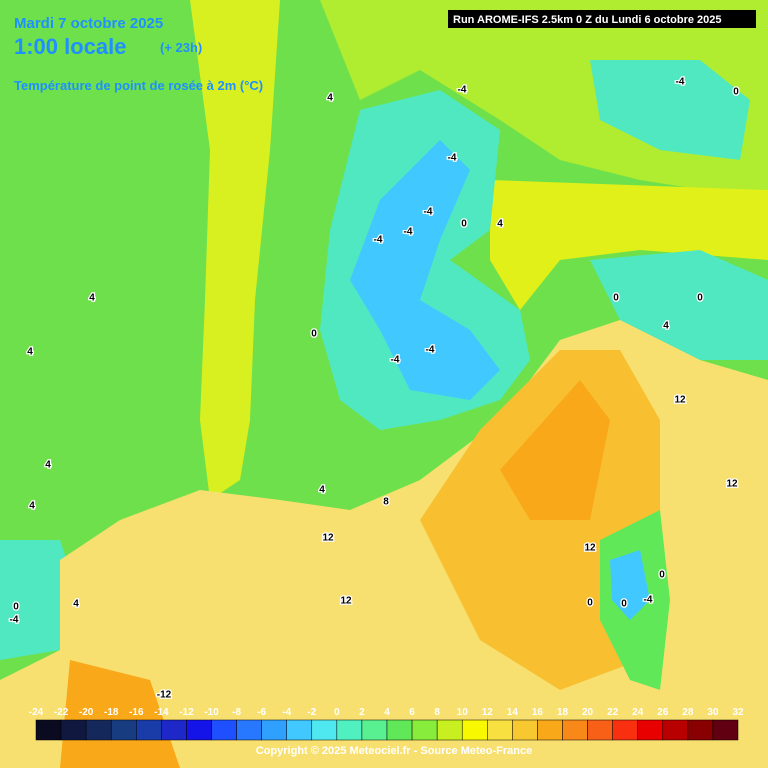 The width and height of the screenshot is (768, 773). What do you see at coordinates (638, 712) in the screenshot?
I see `legend-label: 24` at bounding box center [638, 712].